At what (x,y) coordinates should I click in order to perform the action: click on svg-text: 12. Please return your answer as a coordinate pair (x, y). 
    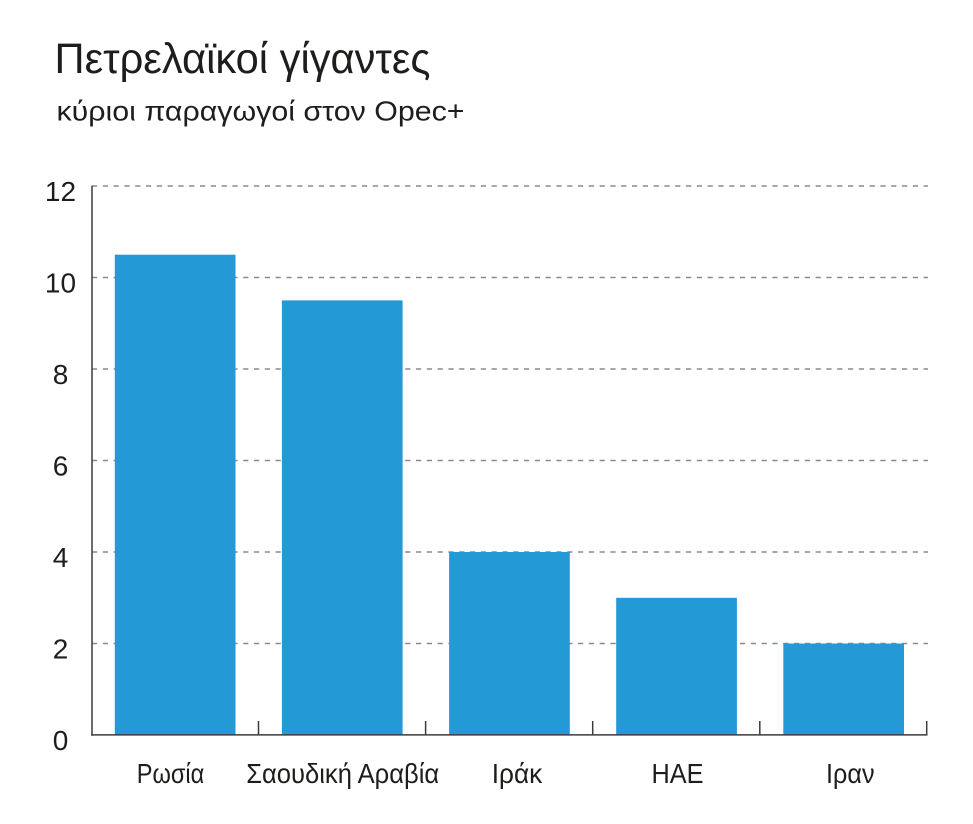
    Looking at the image, I should click on (60, 191).